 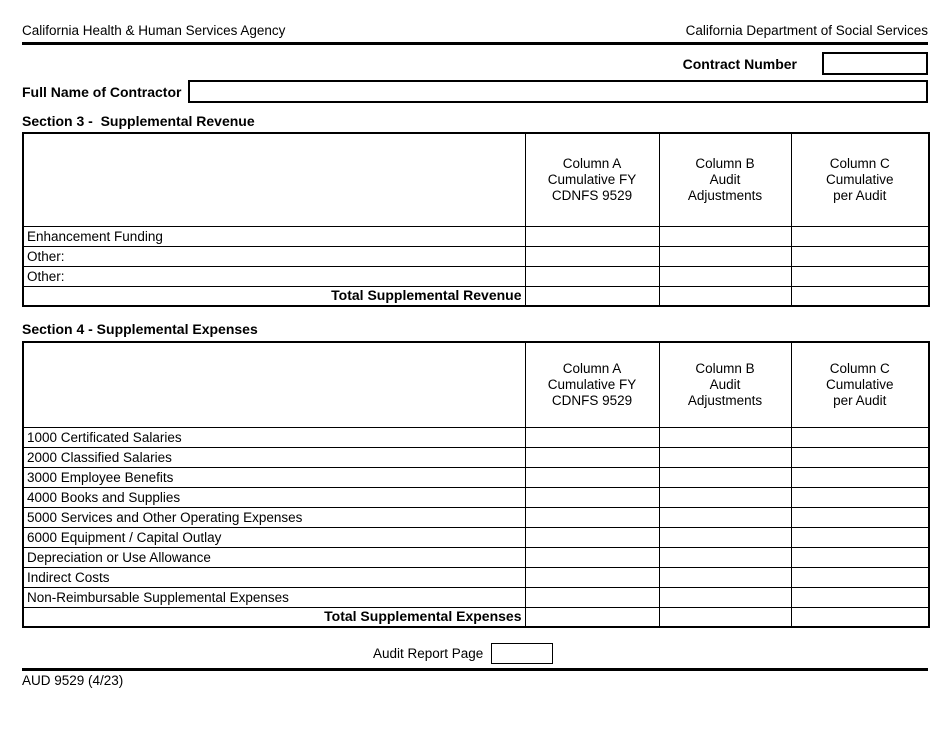 I want to click on contractor-name-label: Full Name of Contractor, so click(x=102, y=91).